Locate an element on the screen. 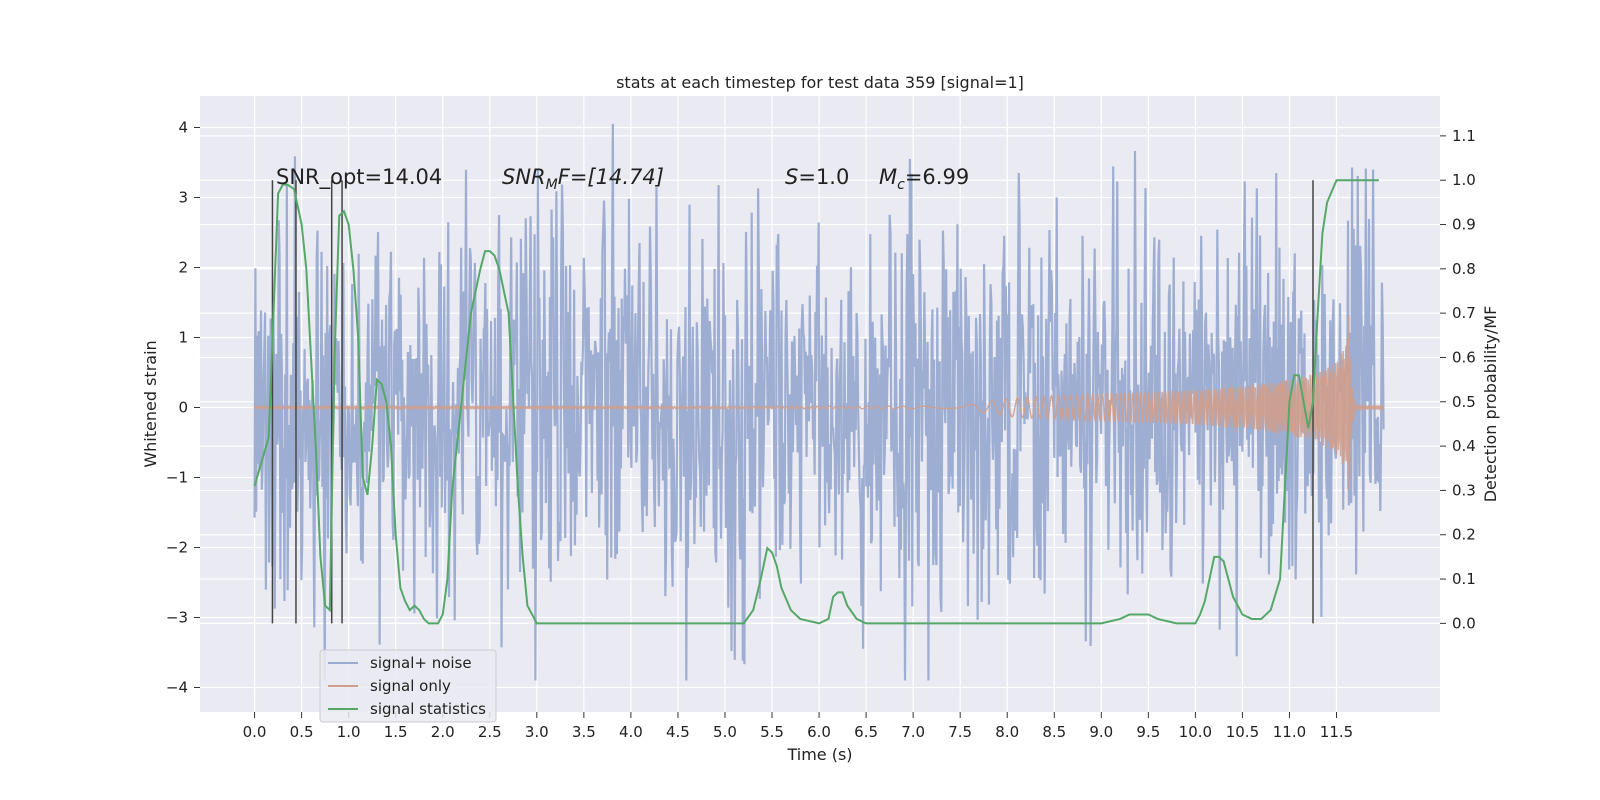 The image size is (1600, 800). annotation-mc-value: =6.99 is located at coordinates (937, 177).